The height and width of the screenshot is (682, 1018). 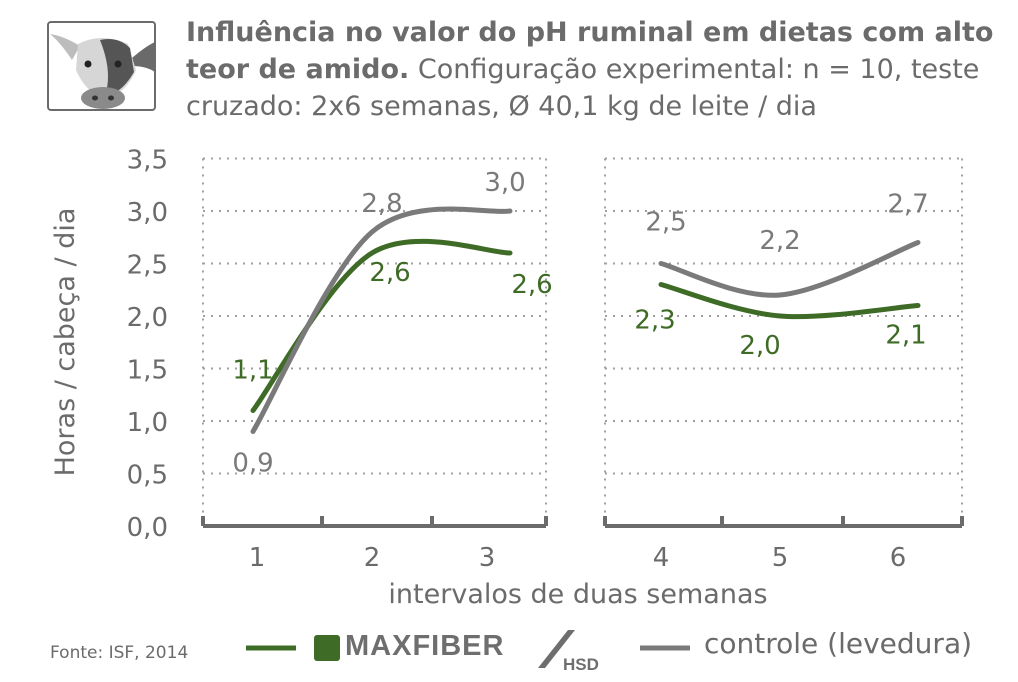 What do you see at coordinates (119, 653) in the screenshot?
I see `source-note: Fonte: ISF, 2014` at bounding box center [119, 653].